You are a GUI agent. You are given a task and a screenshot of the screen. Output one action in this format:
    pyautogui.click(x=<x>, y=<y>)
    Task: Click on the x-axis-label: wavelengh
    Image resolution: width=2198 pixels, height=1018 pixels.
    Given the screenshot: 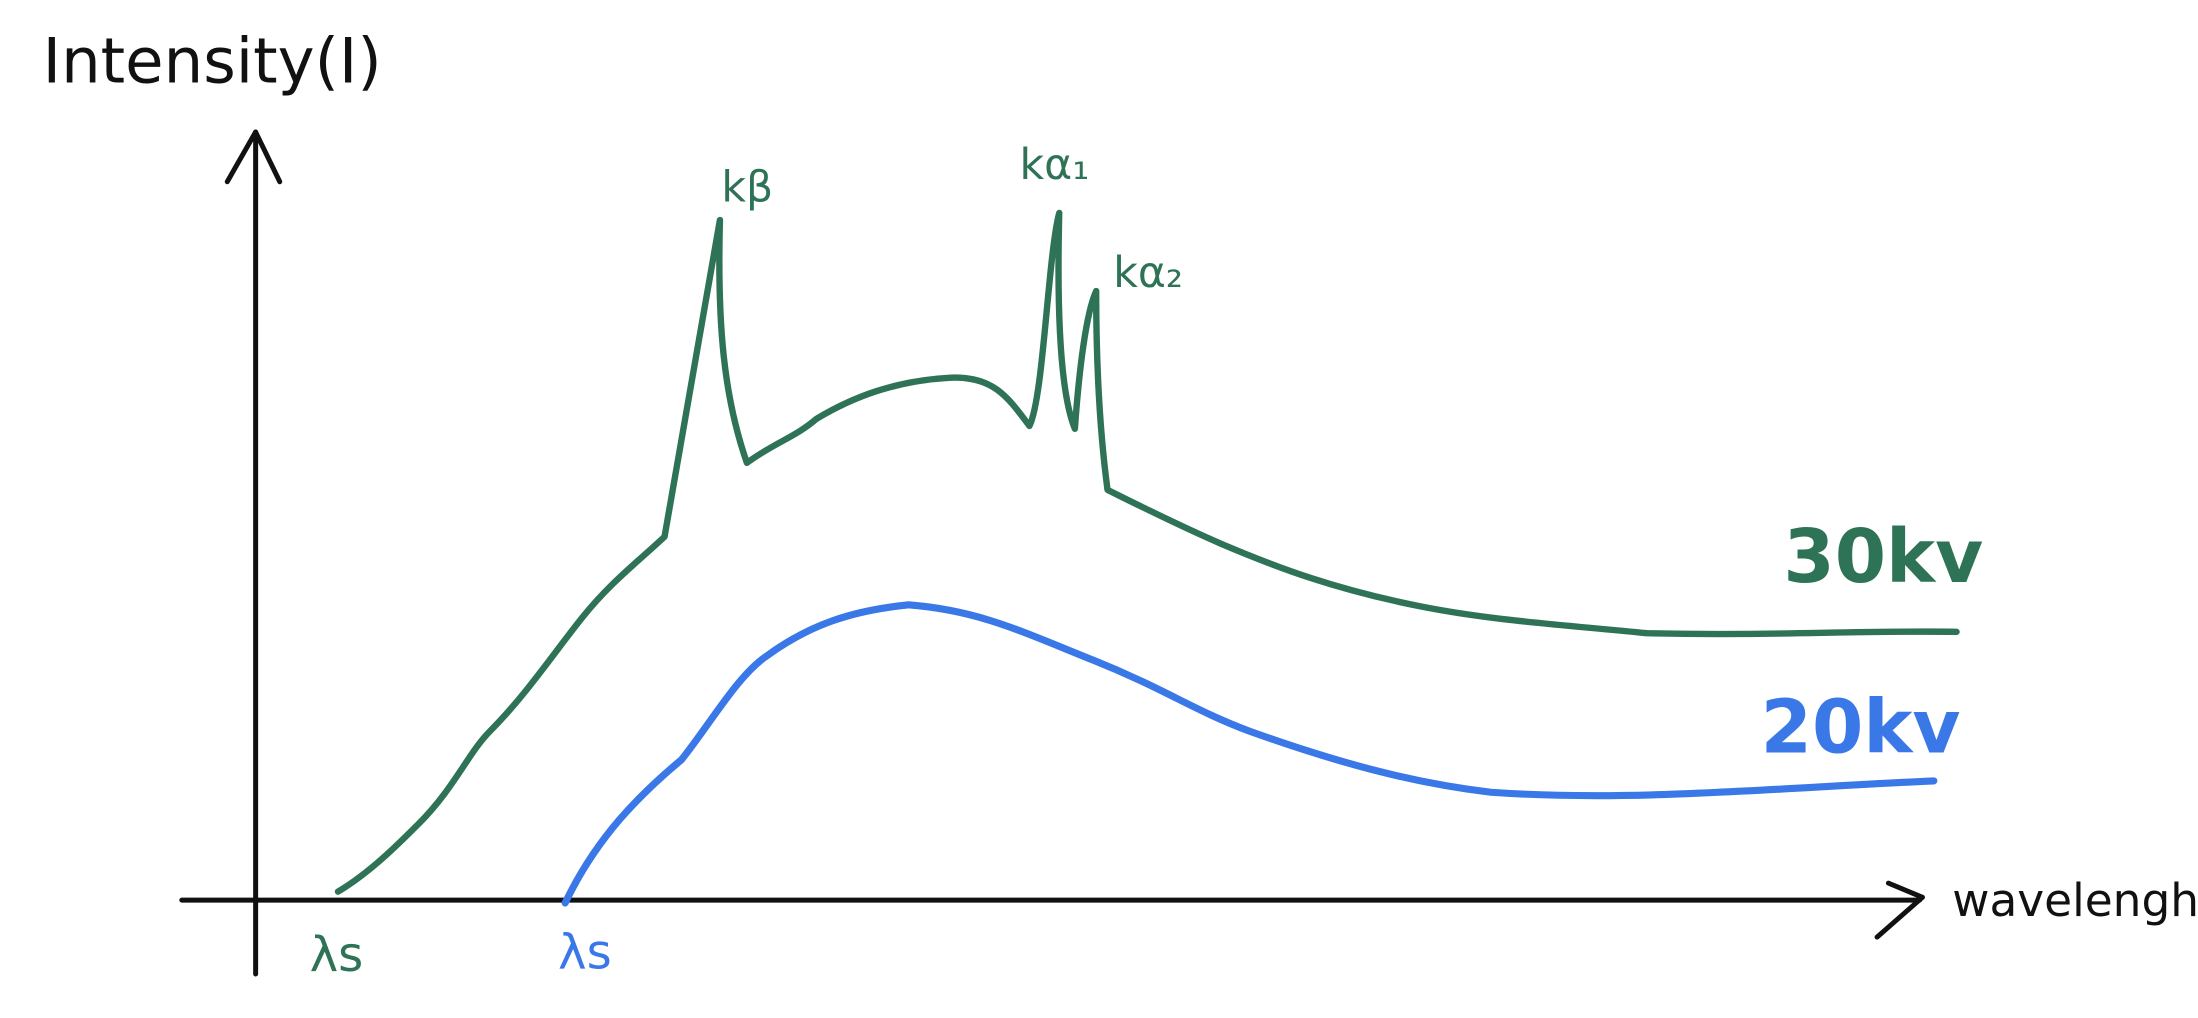 What is the action you would take?
    pyautogui.click(x=2075, y=900)
    